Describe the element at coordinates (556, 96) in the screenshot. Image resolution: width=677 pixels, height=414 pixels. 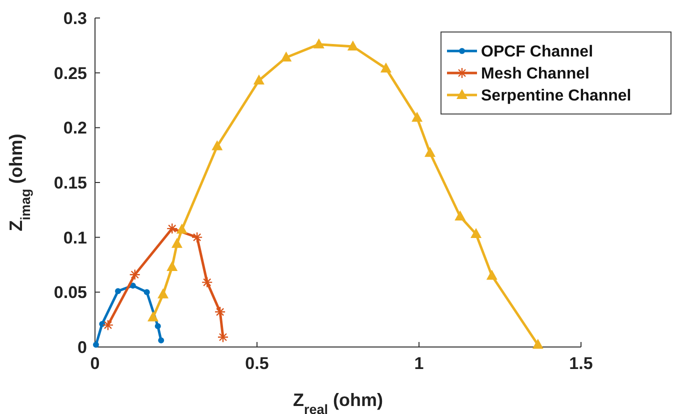
I see `legend-label: Serpentine Channel` at that location.